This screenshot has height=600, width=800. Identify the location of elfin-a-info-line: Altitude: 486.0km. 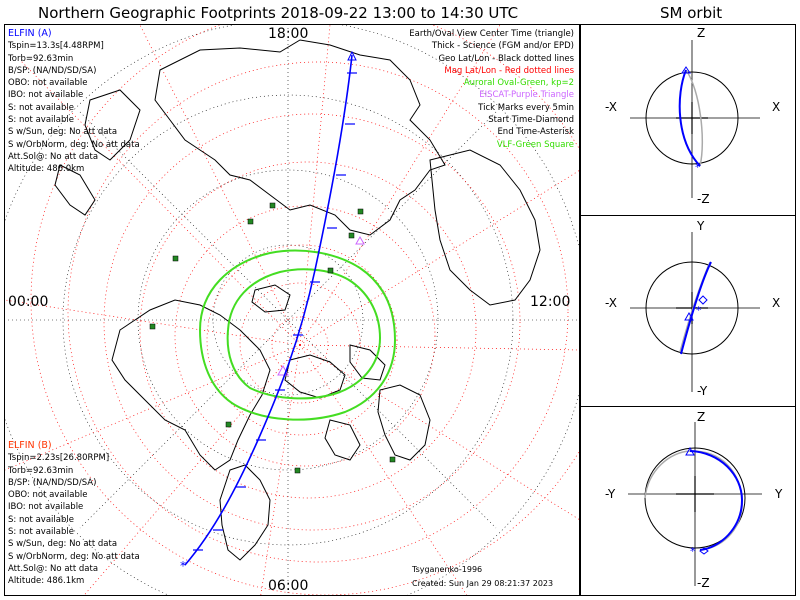
(46, 169).